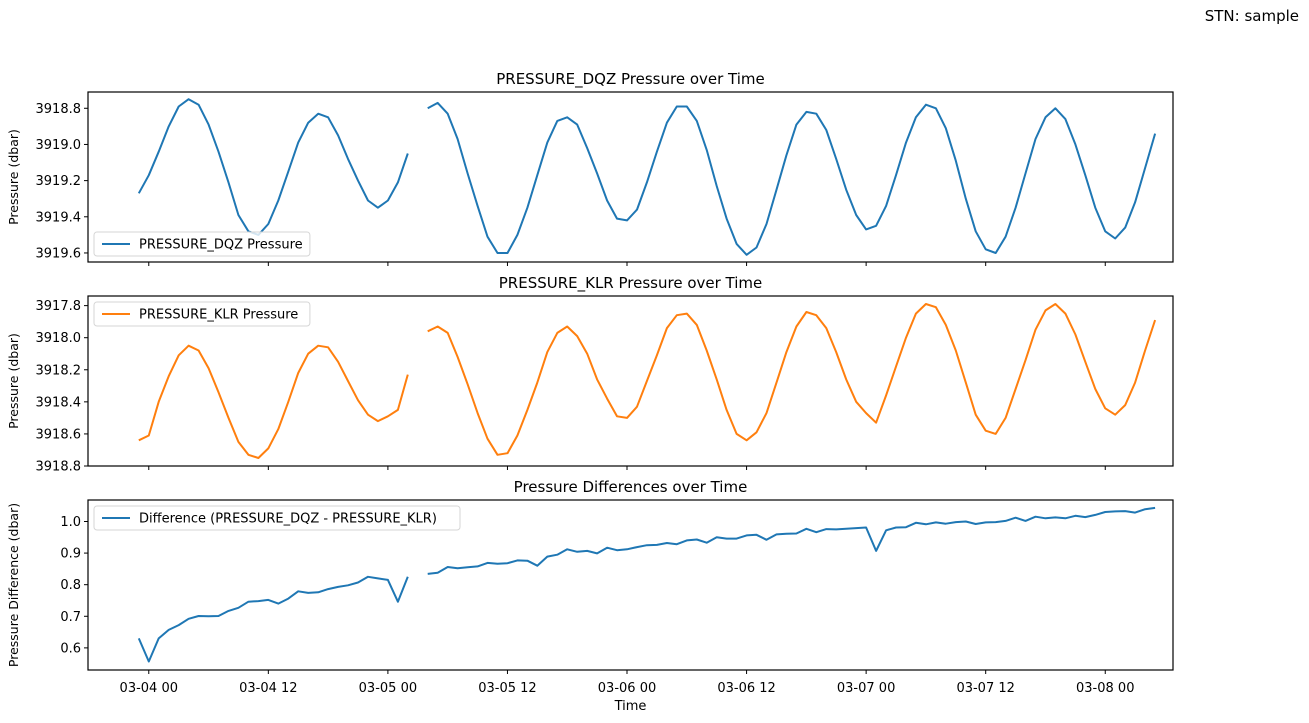 Image resolution: width=1309 pixels, height=723 pixels. Describe the element at coordinates (59, 217) in the screenshot. I see `y-tick-label: 3919.4` at that location.